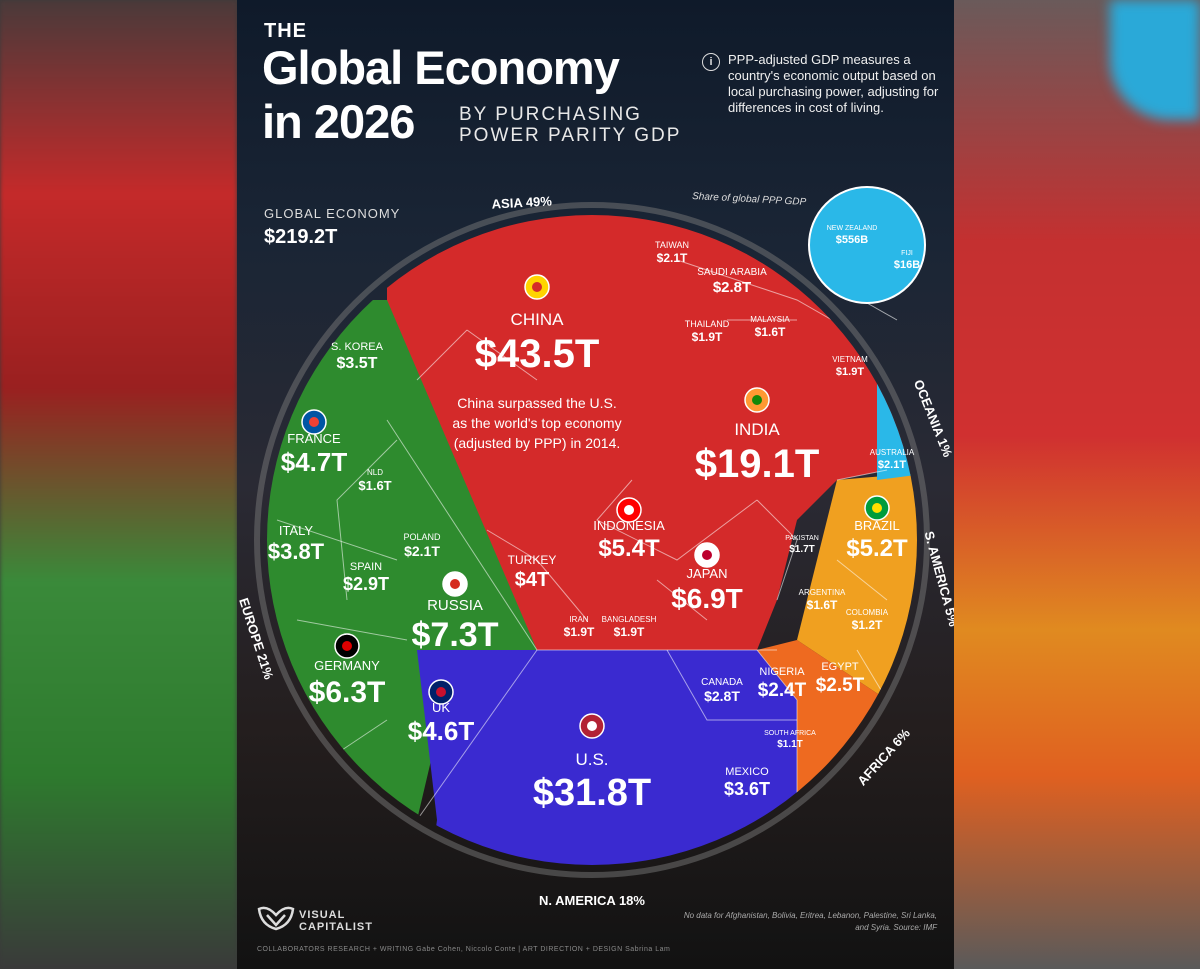 This screenshot has width=1200, height=969. What do you see at coordinates (592, 793) in the screenshot?
I see `country-value-u-s: $31.8T` at bounding box center [592, 793].